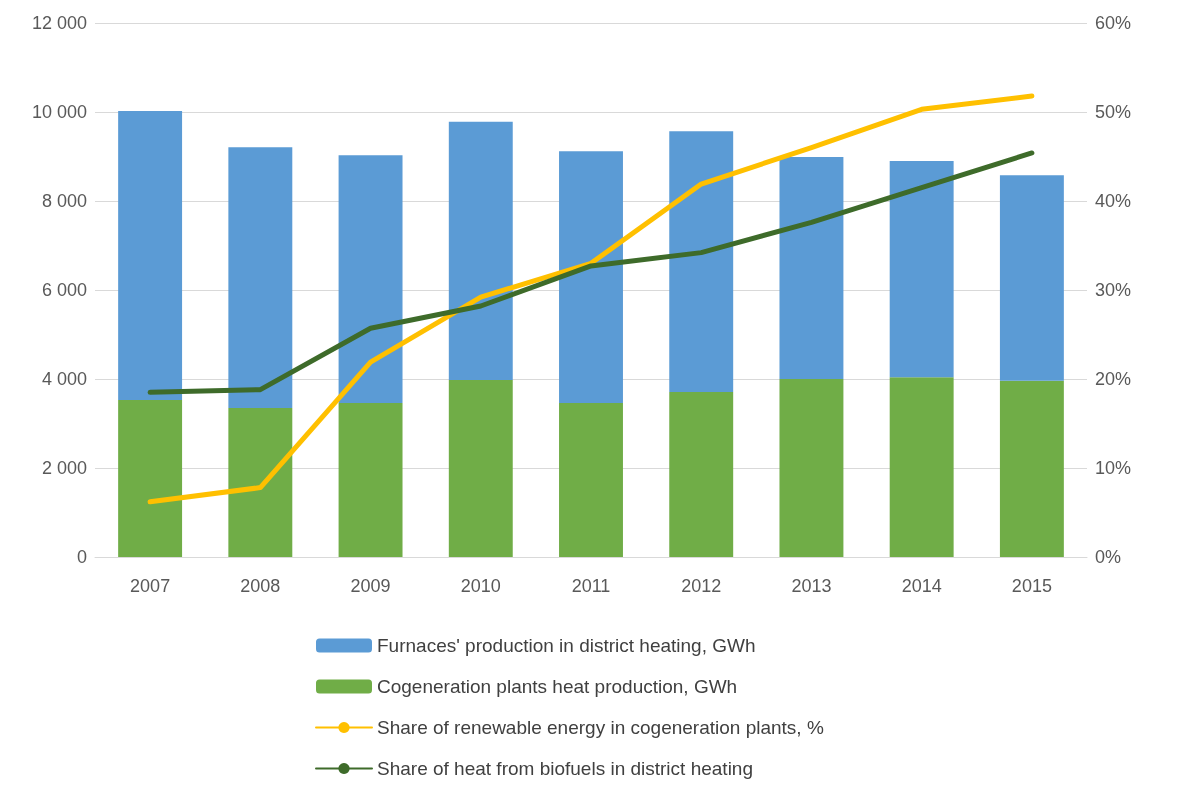 The image size is (1182, 787). Describe the element at coordinates (480, 586) in the screenshot. I see `x-tick-label: 2010` at that location.